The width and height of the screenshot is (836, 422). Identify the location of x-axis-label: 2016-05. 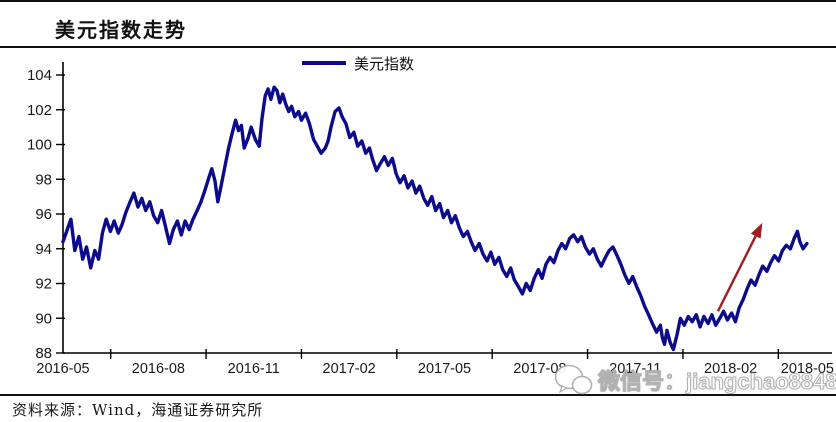
(62, 369).